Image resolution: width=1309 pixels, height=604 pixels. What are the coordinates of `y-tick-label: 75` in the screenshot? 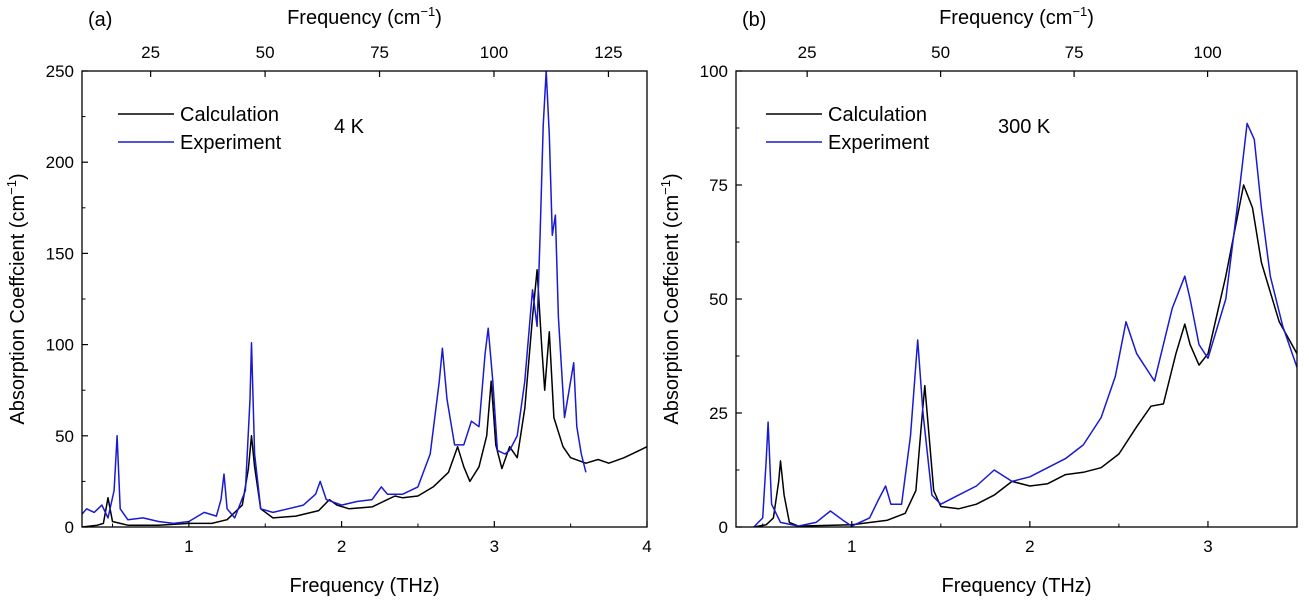 It's located at (718, 185).